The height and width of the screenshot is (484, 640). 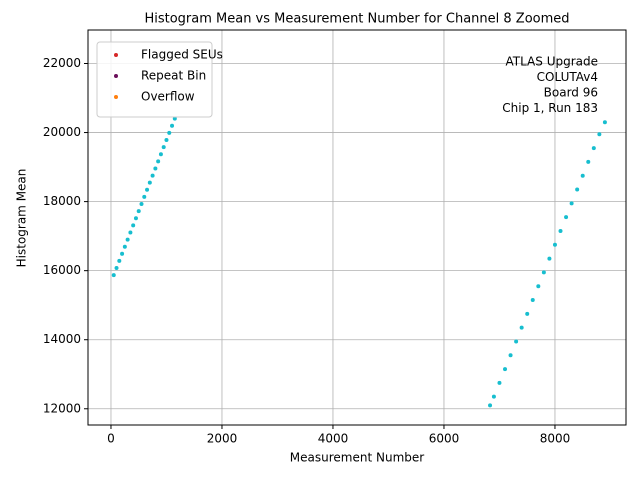 What do you see at coordinates (62, 339) in the screenshot?
I see `y-tick-label: 14000` at bounding box center [62, 339].